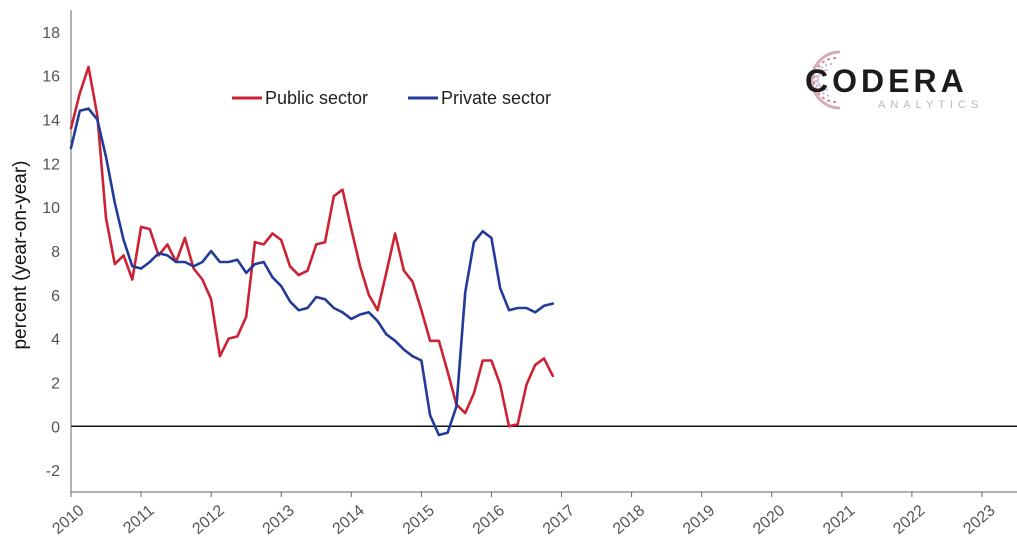 The image size is (1017, 547). What do you see at coordinates (55, 296) in the screenshot?
I see `y-tick-label: 6` at bounding box center [55, 296].